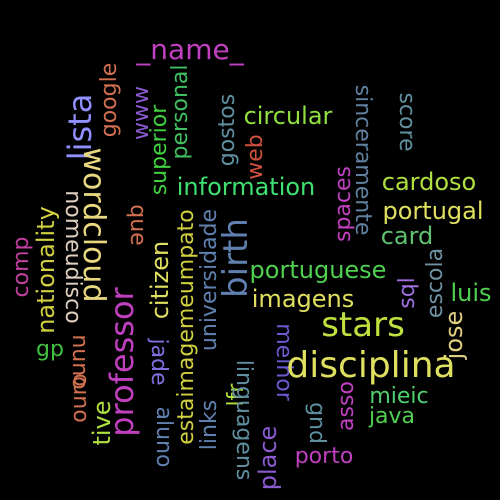 This screenshot has width=500, height=500. Describe the element at coordinates (209, 425) in the screenshot. I see `word-links: links` at that location.